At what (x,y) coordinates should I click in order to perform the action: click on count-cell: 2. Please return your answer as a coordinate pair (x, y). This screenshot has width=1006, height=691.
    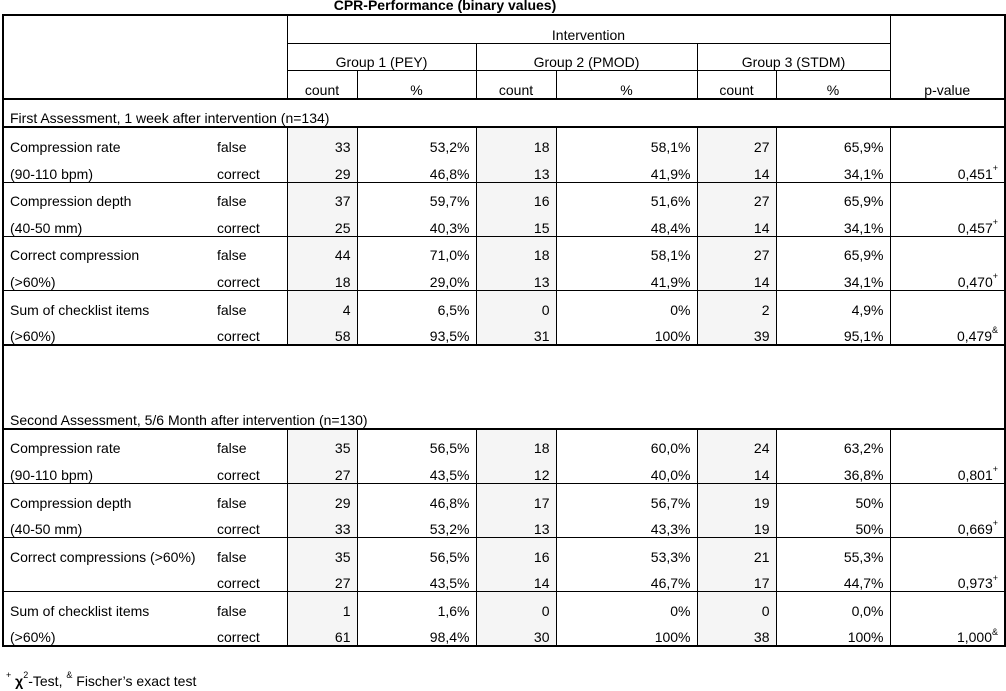
    Looking at the image, I should click on (737, 304).